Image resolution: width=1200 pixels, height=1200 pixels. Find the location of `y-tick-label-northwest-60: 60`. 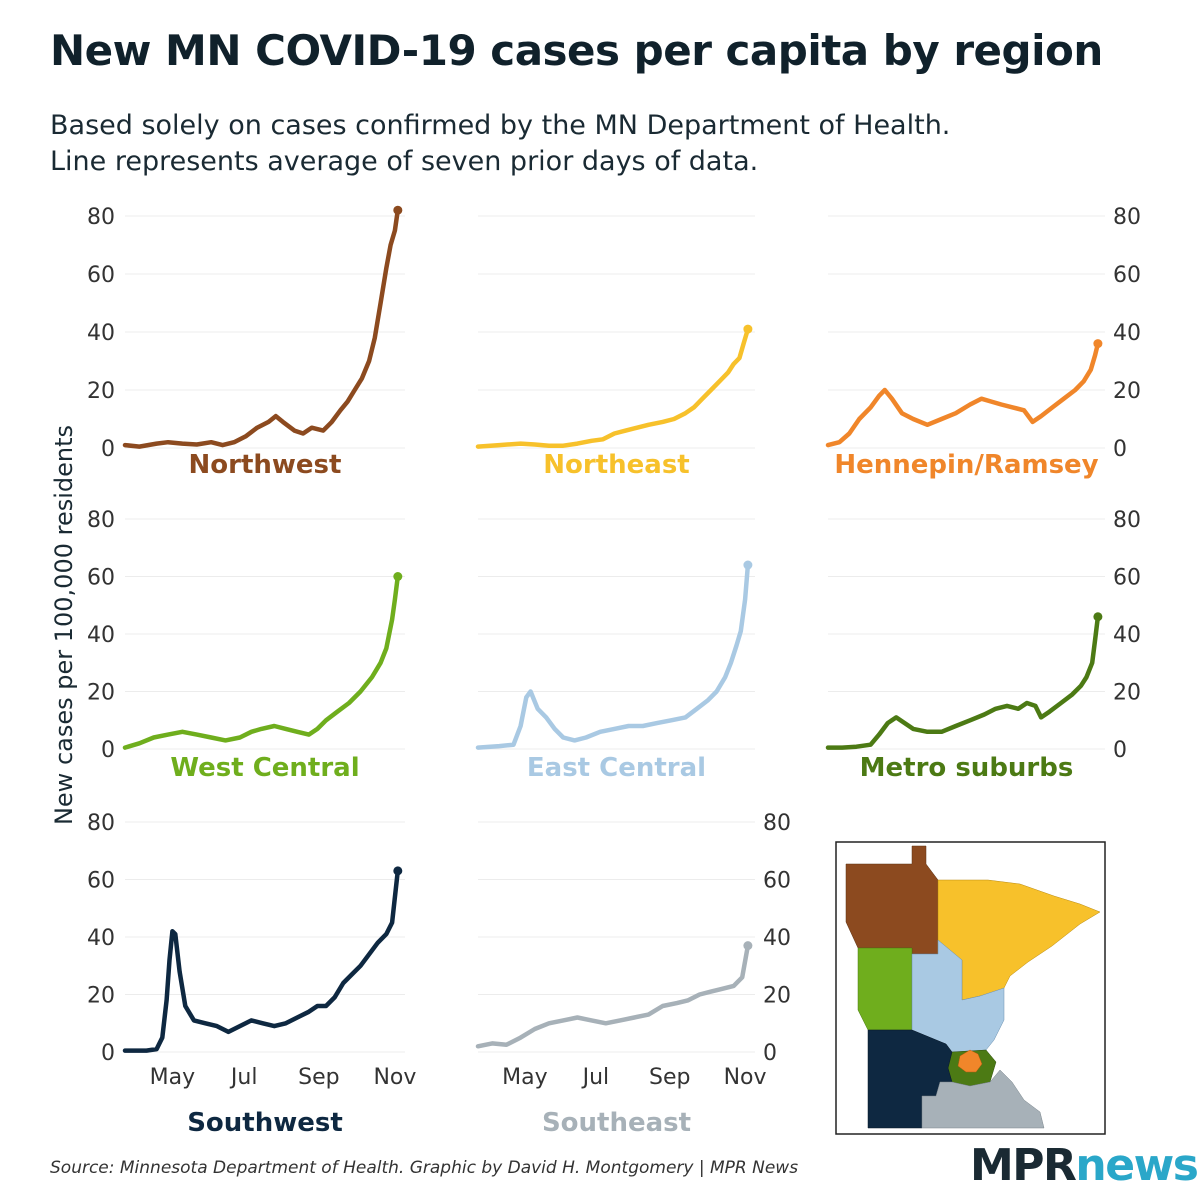

y-tick-label-northwest-60: 60 is located at coordinates (101, 275).